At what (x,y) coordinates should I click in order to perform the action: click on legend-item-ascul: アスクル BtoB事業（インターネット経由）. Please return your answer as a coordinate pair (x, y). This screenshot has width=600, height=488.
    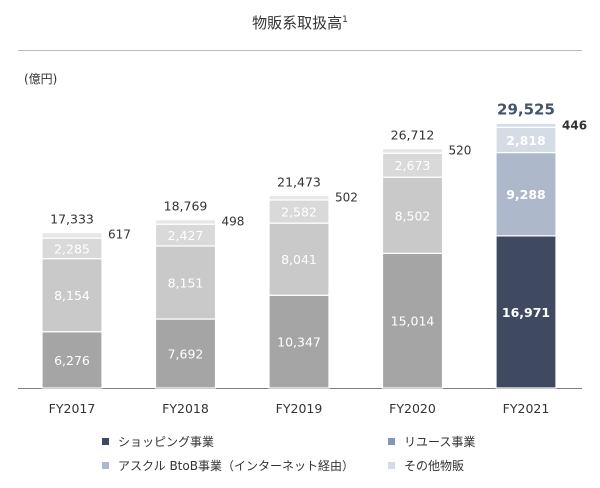
    Looking at the image, I should click on (228, 465).